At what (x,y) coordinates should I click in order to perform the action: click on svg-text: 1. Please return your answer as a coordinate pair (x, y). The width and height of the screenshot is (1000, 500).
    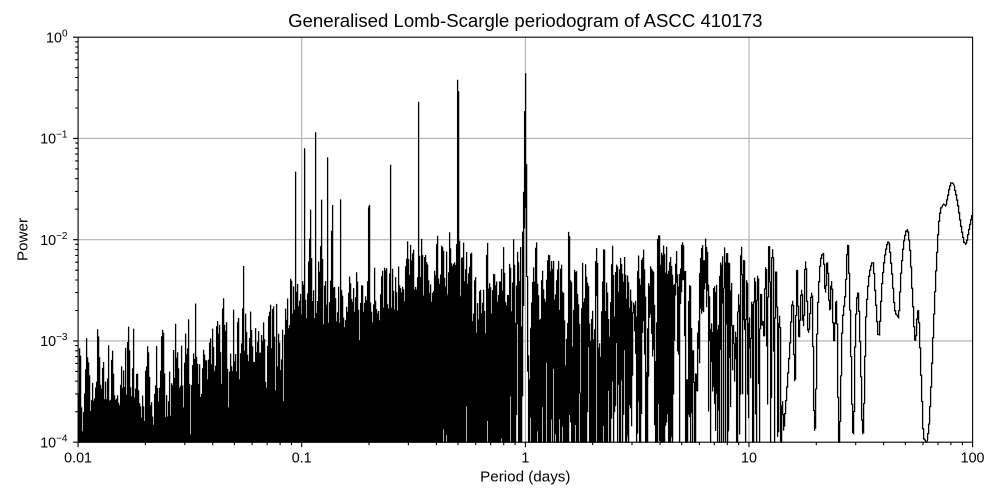
    Looking at the image, I should click on (525, 458).